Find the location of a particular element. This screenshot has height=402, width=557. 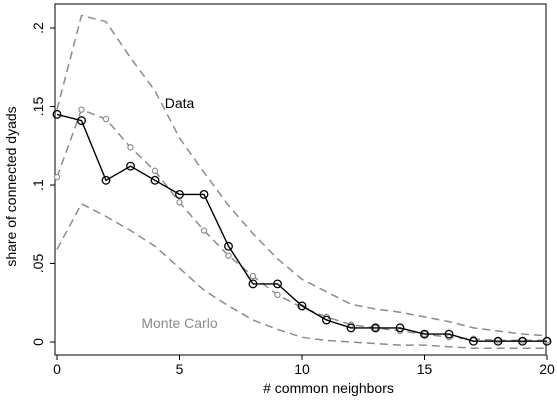

y-axis-title: share of connected dyads is located at coordinates (11, 186).